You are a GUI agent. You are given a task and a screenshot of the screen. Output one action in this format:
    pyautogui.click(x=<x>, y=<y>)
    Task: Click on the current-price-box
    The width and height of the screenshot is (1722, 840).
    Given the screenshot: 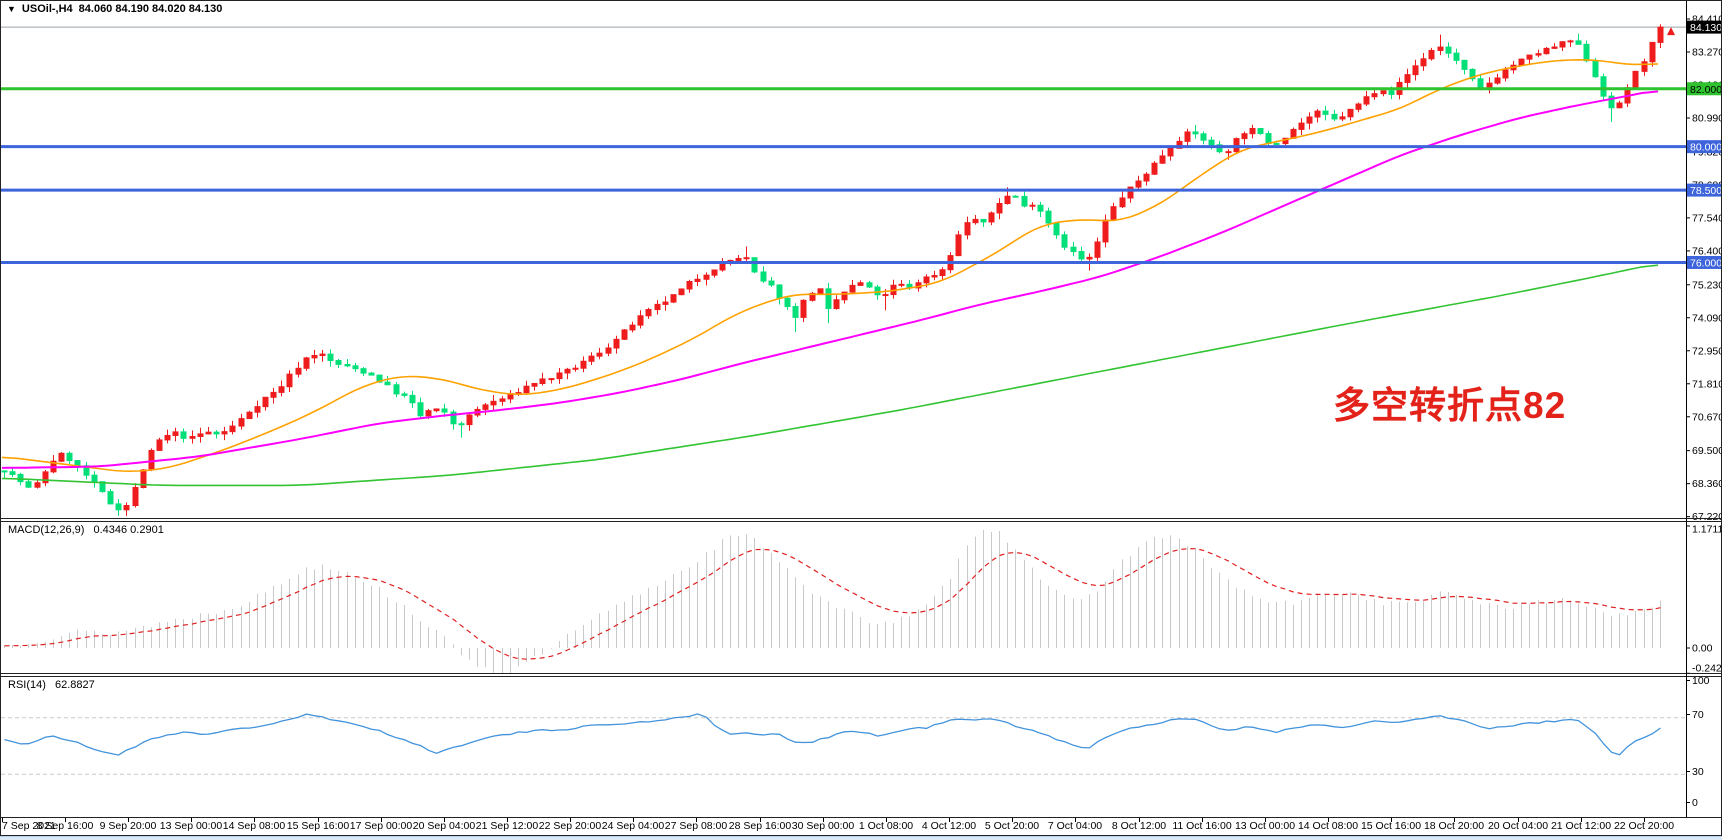 What is the action you would take?
    pyautogui.click(x=1704, y=27)
    